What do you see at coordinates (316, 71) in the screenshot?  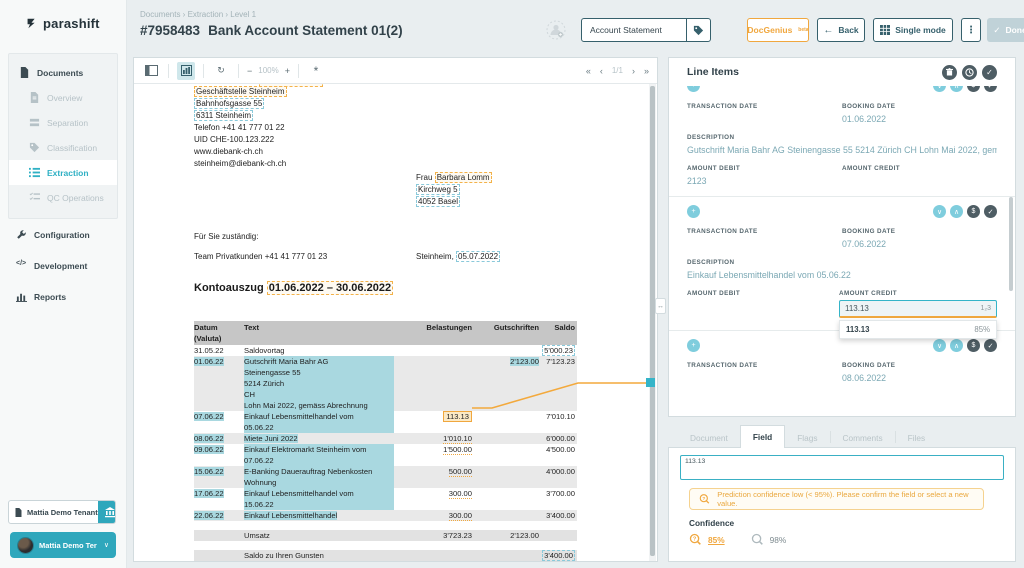 I see `annotations-button: *` at bounding box center [316, 71].